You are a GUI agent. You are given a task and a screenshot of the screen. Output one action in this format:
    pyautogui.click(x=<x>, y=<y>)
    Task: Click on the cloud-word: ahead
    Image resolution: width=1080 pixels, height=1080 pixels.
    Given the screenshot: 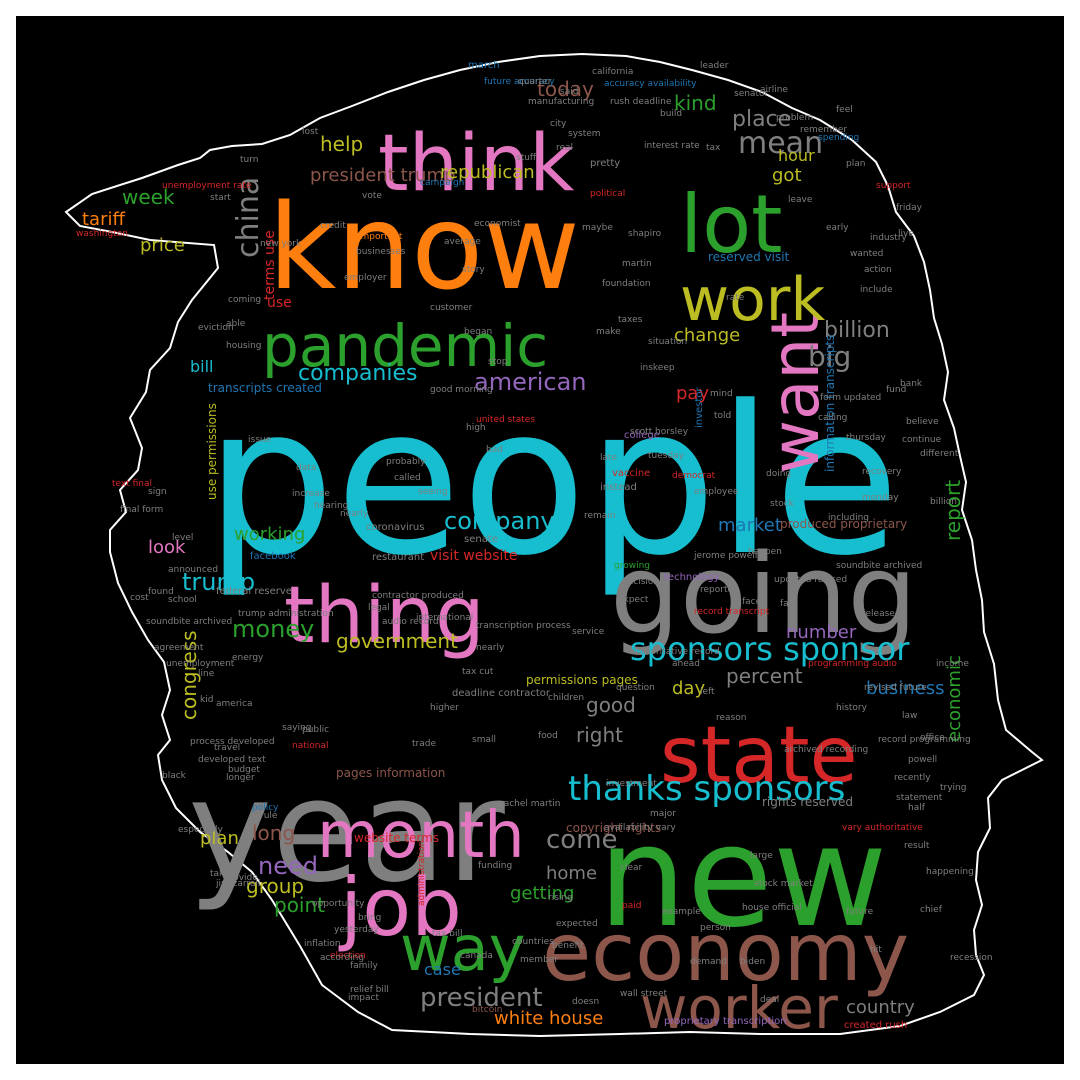 What is the action you would take?
    pyautogui.click(x=686, y=664)
    